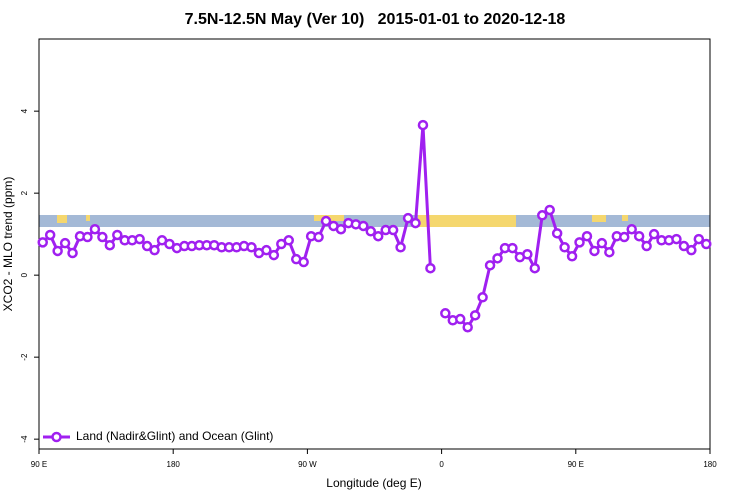 This screenshot has width=750, height=500. Describe the element at coordinates (8, 244) in the screenshot. I see `y-axis-label: XCO2 - MLO trend (ppm)` at that location.